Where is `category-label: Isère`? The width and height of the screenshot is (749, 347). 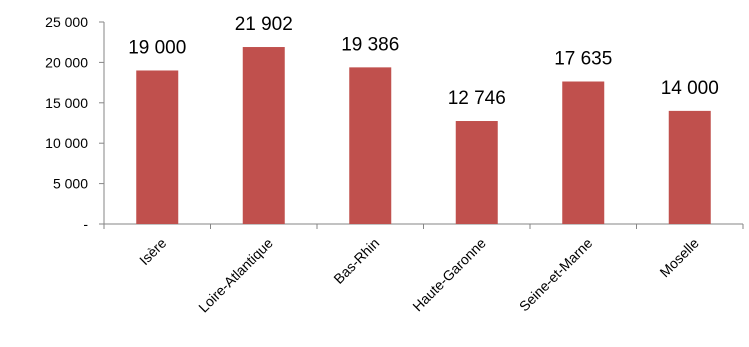 category-label: Isère is located at coordinates (152, 251).